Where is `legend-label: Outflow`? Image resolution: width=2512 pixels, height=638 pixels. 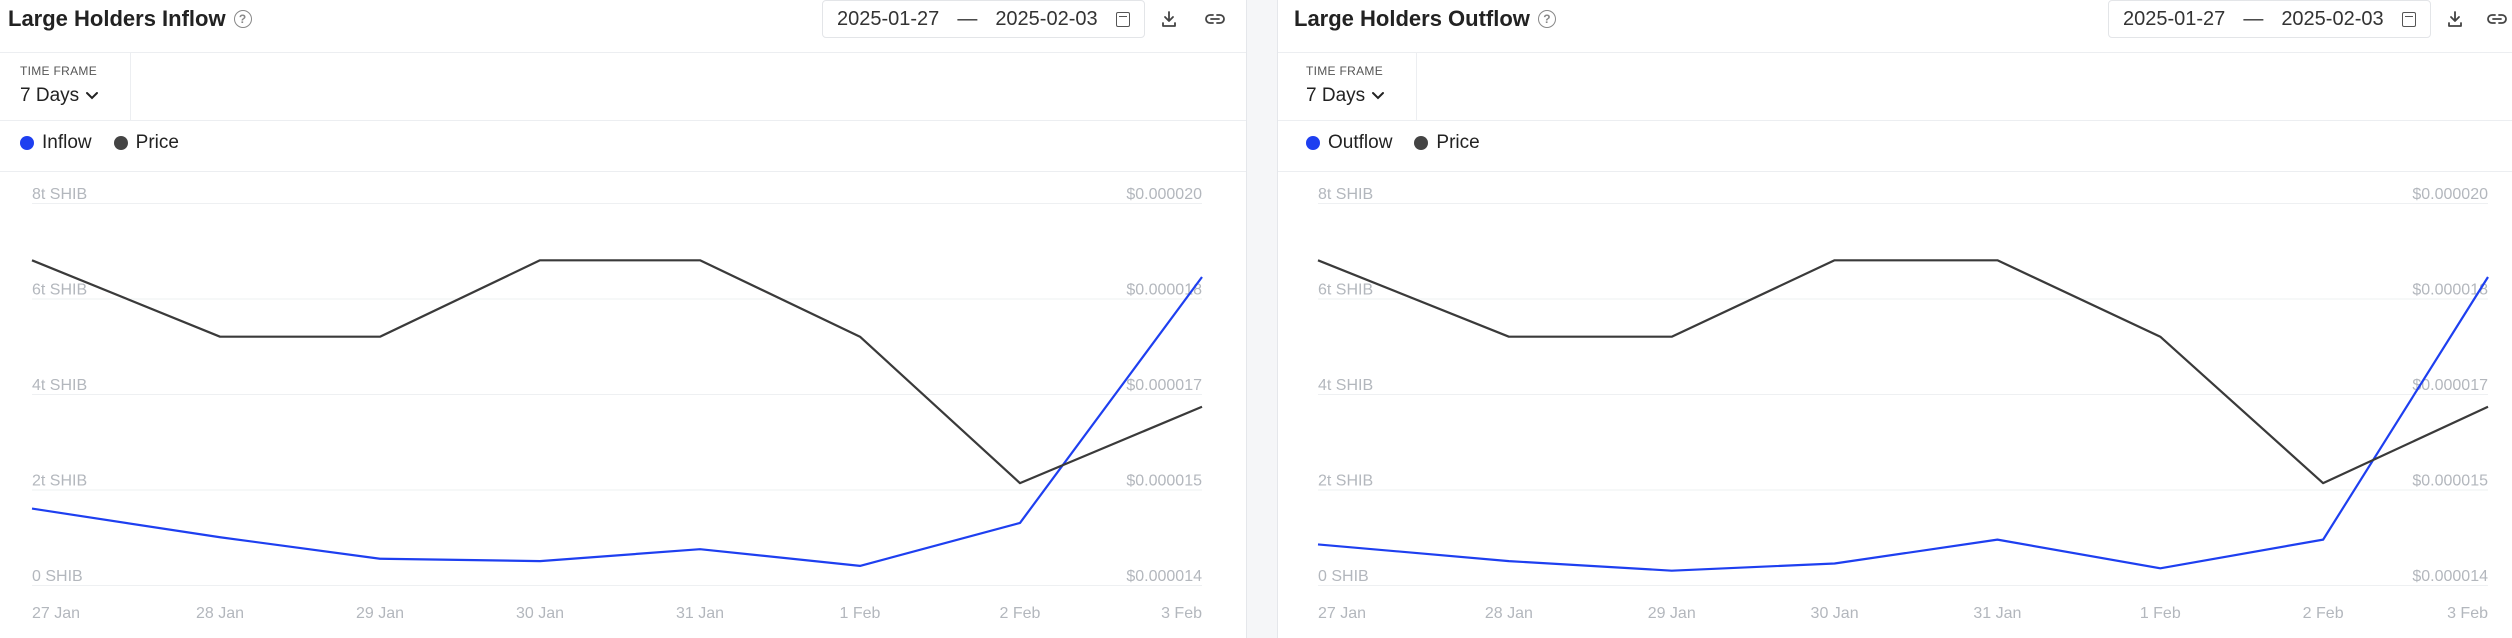
legend-label: Outflow is located at coordinates (1360, 142).